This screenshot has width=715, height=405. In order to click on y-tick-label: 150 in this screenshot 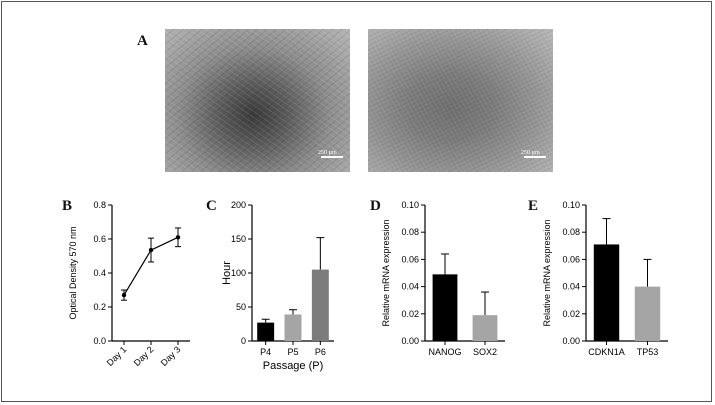, I will do `click(238, 239)`.